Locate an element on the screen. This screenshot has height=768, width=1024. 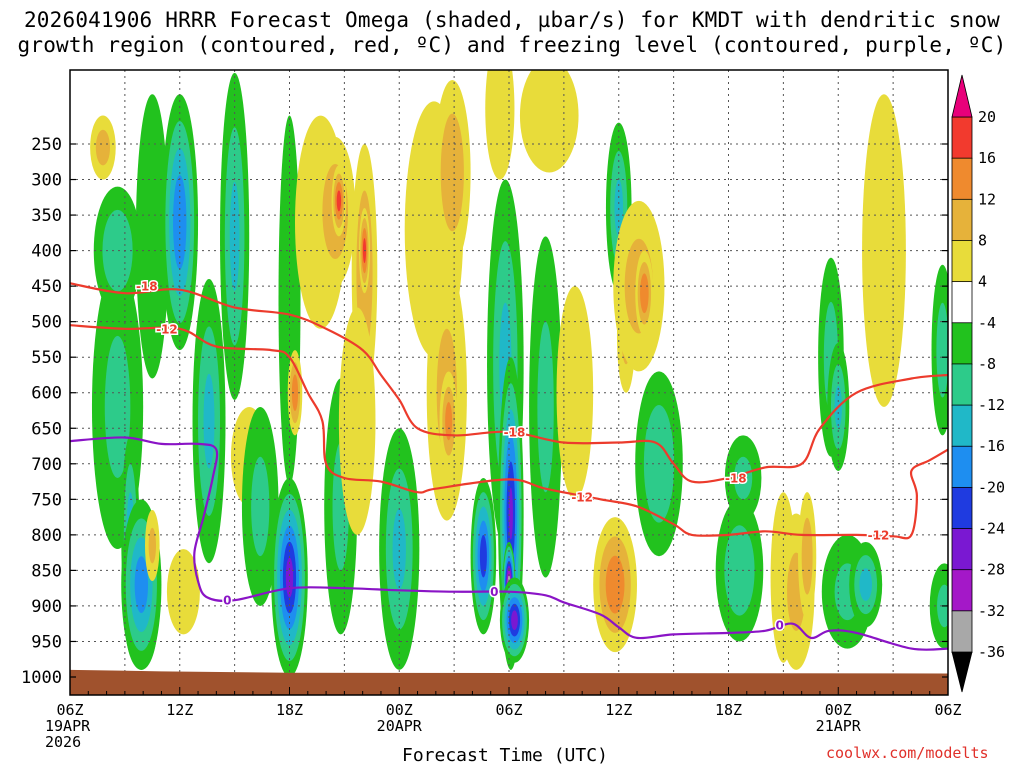
x-tick-label: 21APR is located at coordinates (839, 726).